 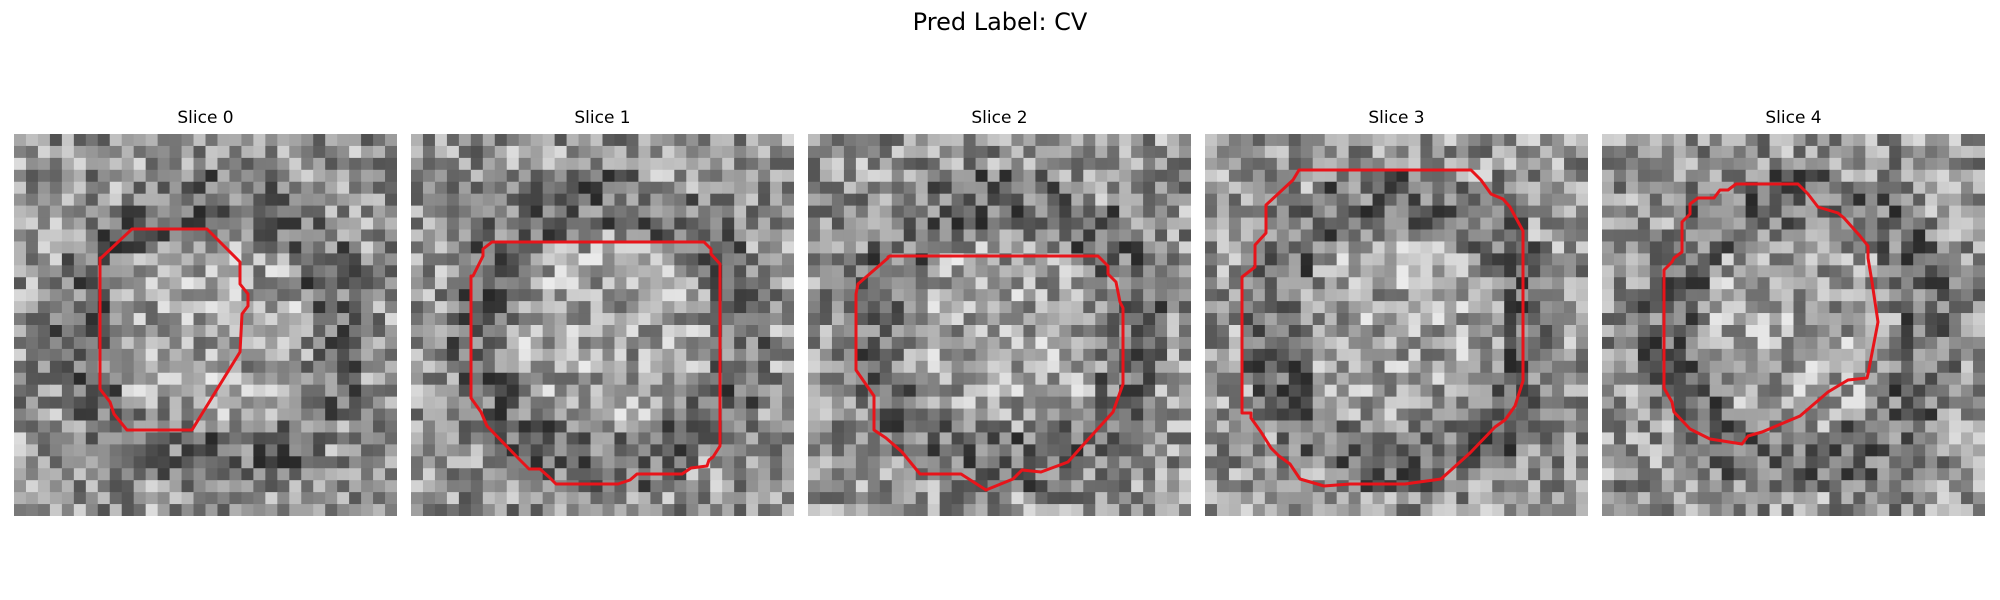 I want to click on slice-4-contour, so click(x=1771, y=314).